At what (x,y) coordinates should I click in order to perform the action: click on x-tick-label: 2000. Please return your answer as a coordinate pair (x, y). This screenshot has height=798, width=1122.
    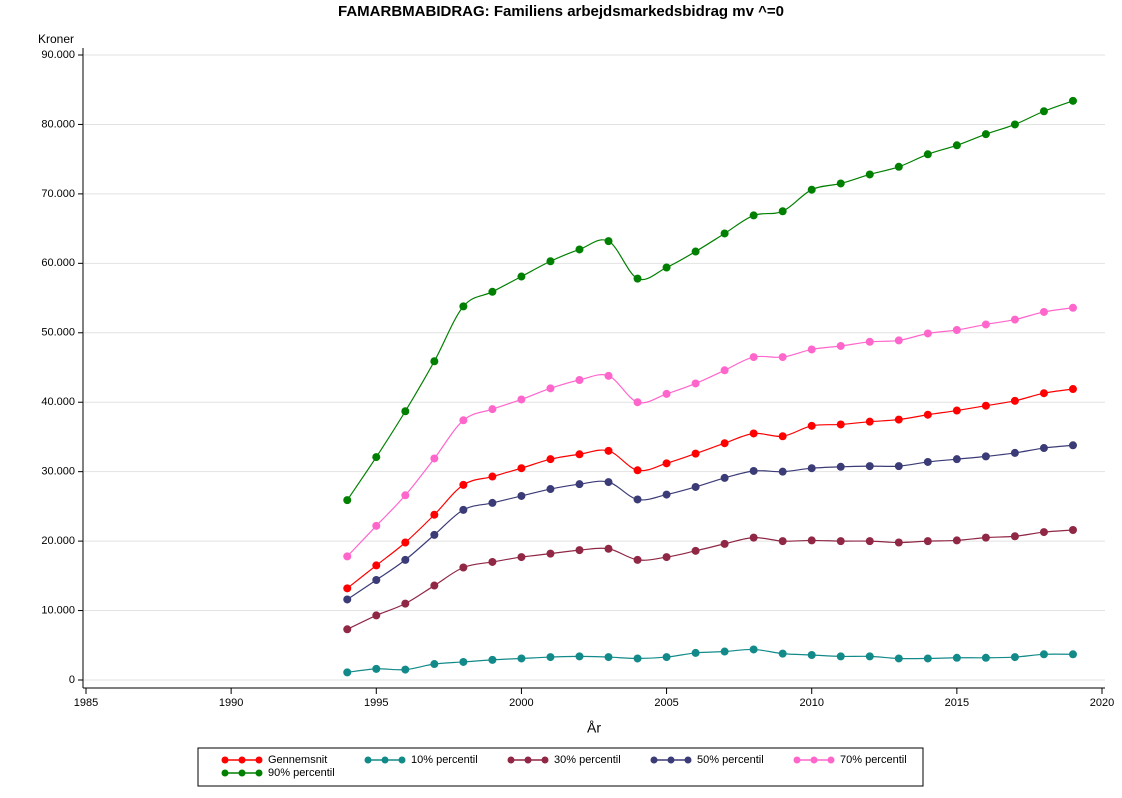
    Looking at the image, I should click on (521, 703).